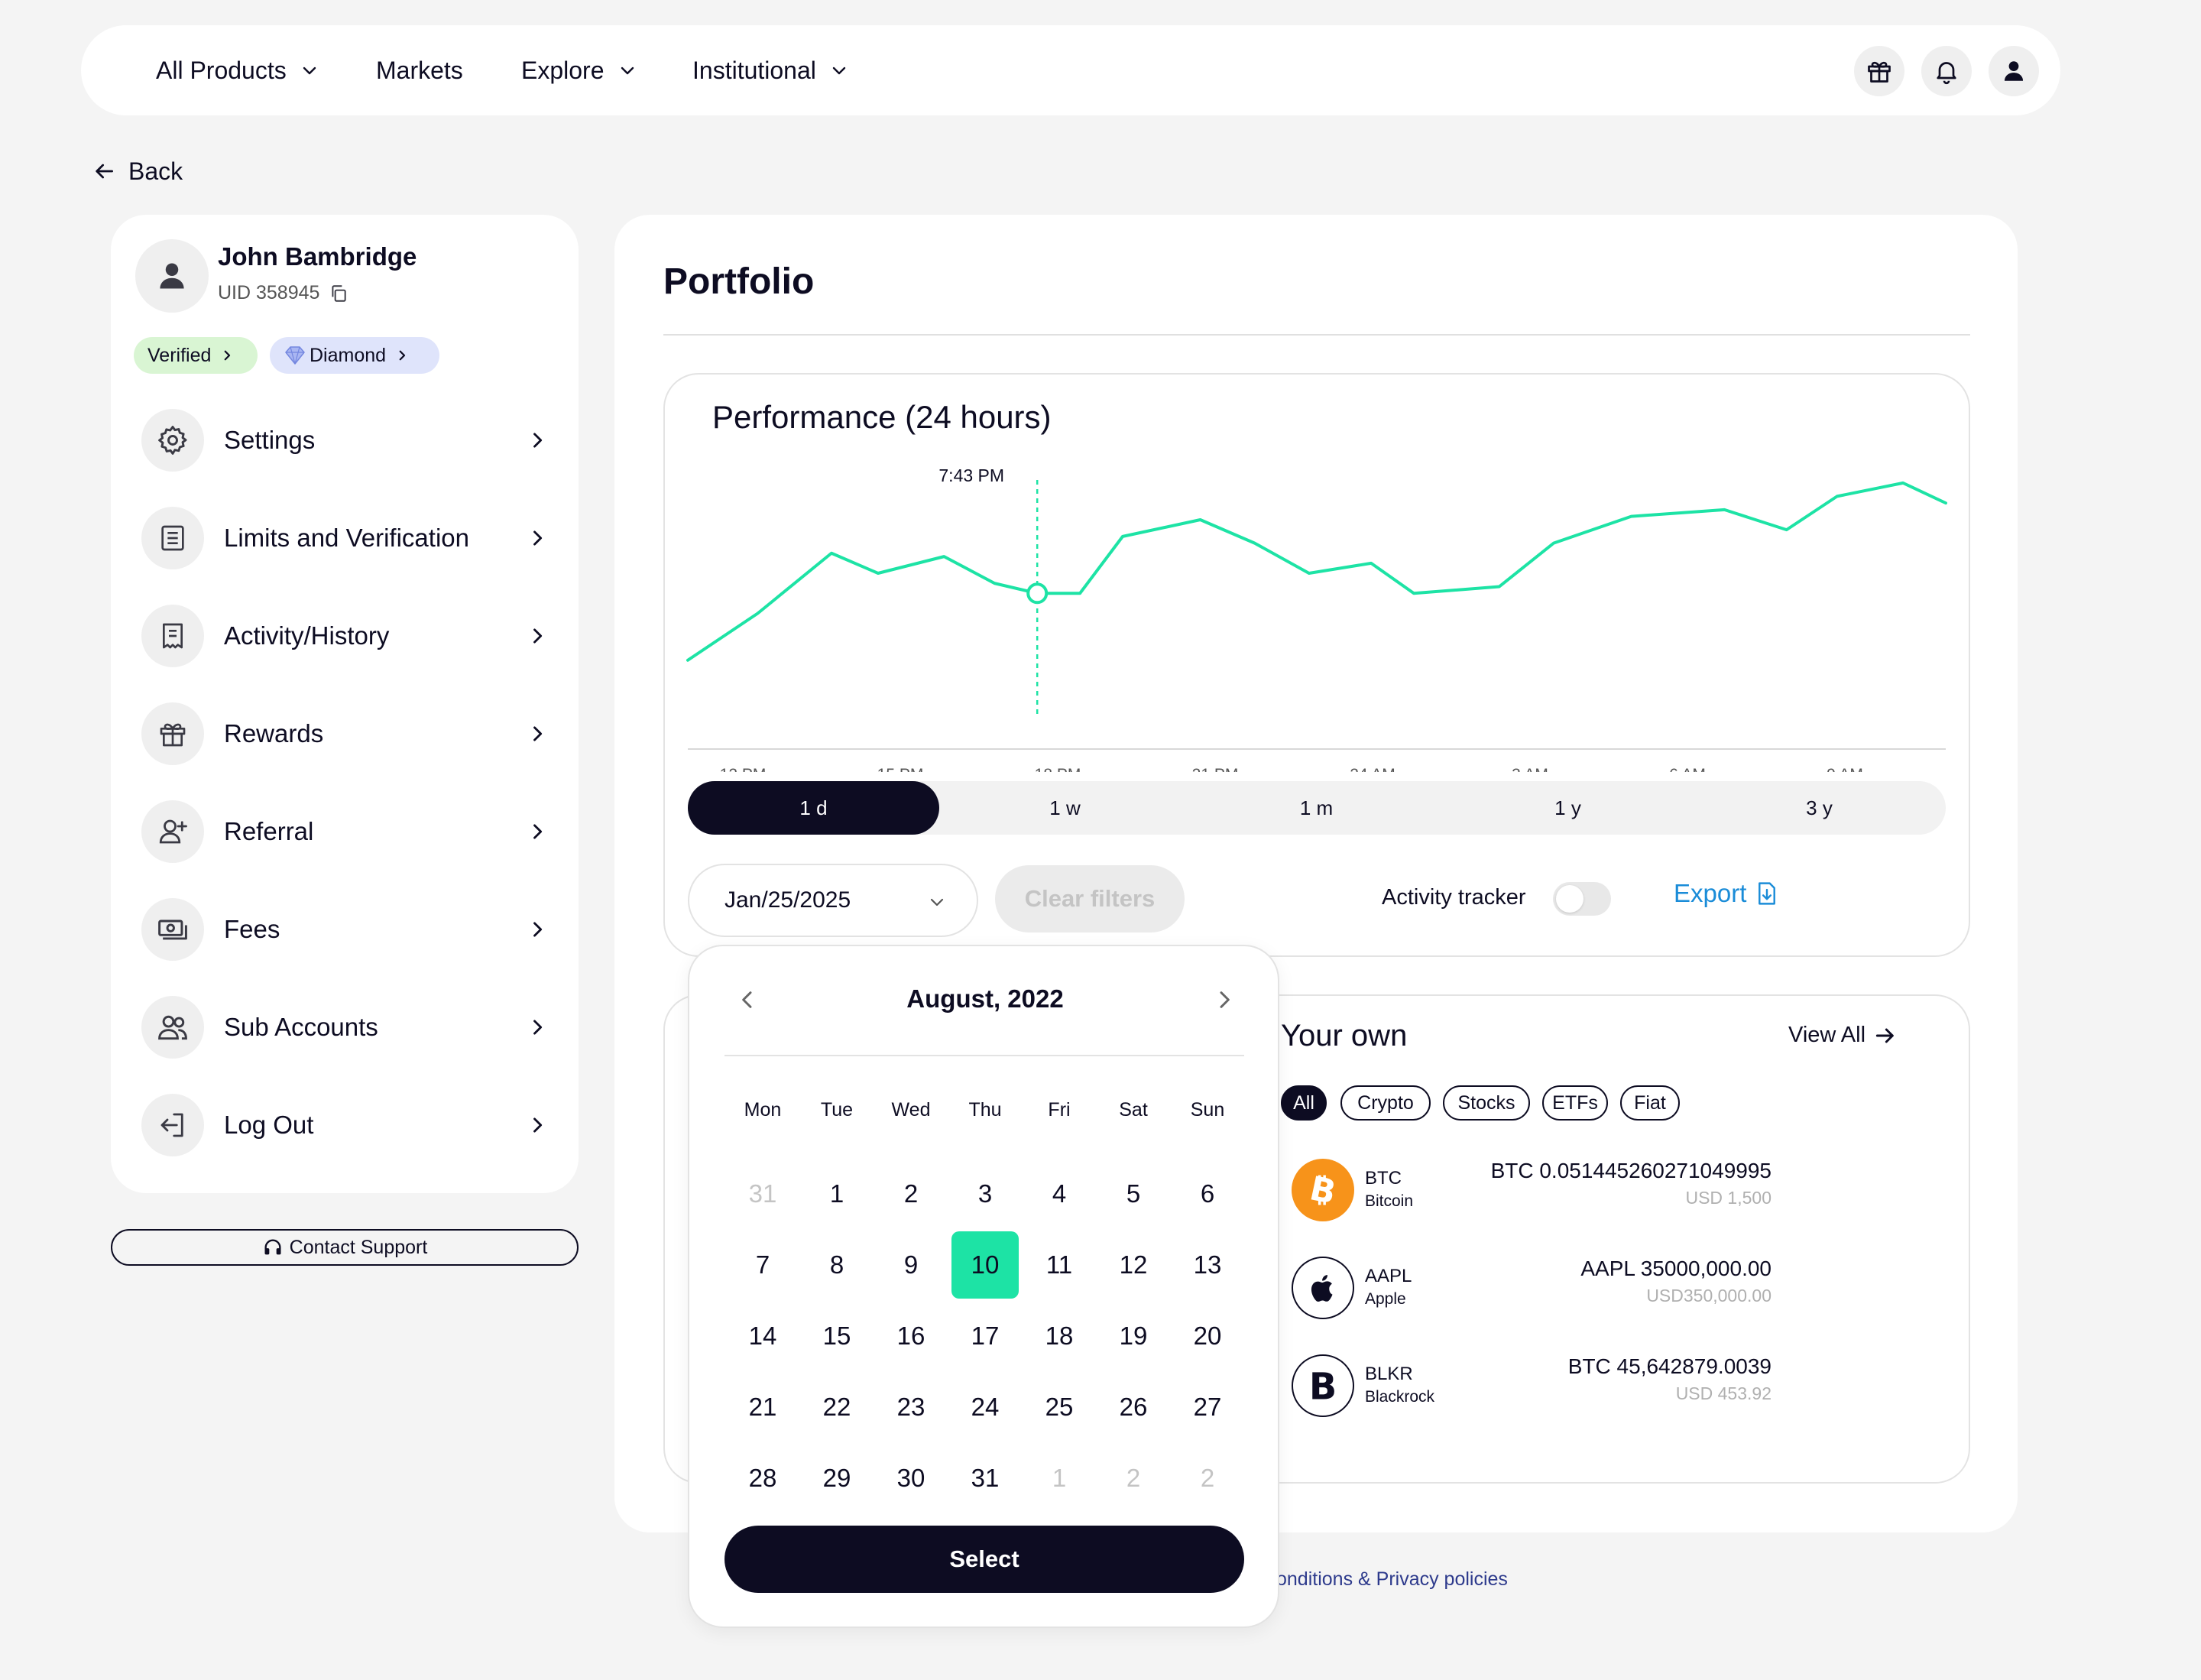 This screenshot has height=1680, width=2201. What do you see at coordinates (833, 901) in the screenshot?
I see `date-select: Jan/25/2025` at bounding box center [833, 901].